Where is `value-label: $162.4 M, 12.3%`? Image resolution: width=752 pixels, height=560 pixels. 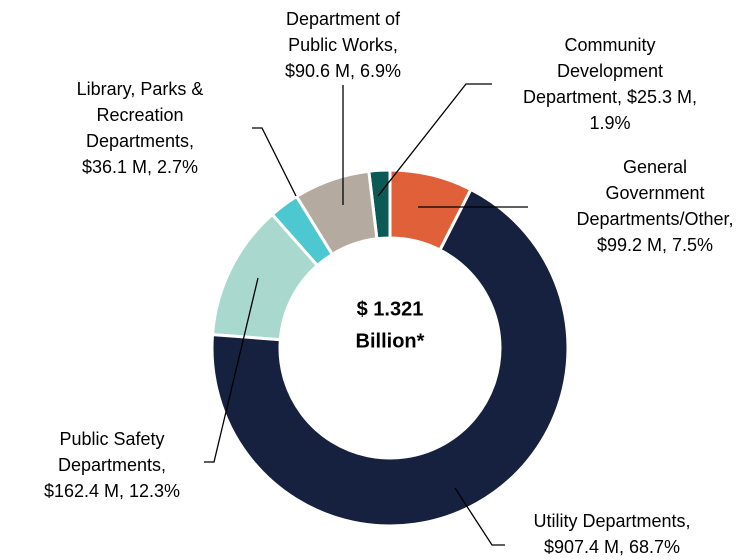 value-label: $162.4 M, 12.3% is located at coordinates (112, 491).